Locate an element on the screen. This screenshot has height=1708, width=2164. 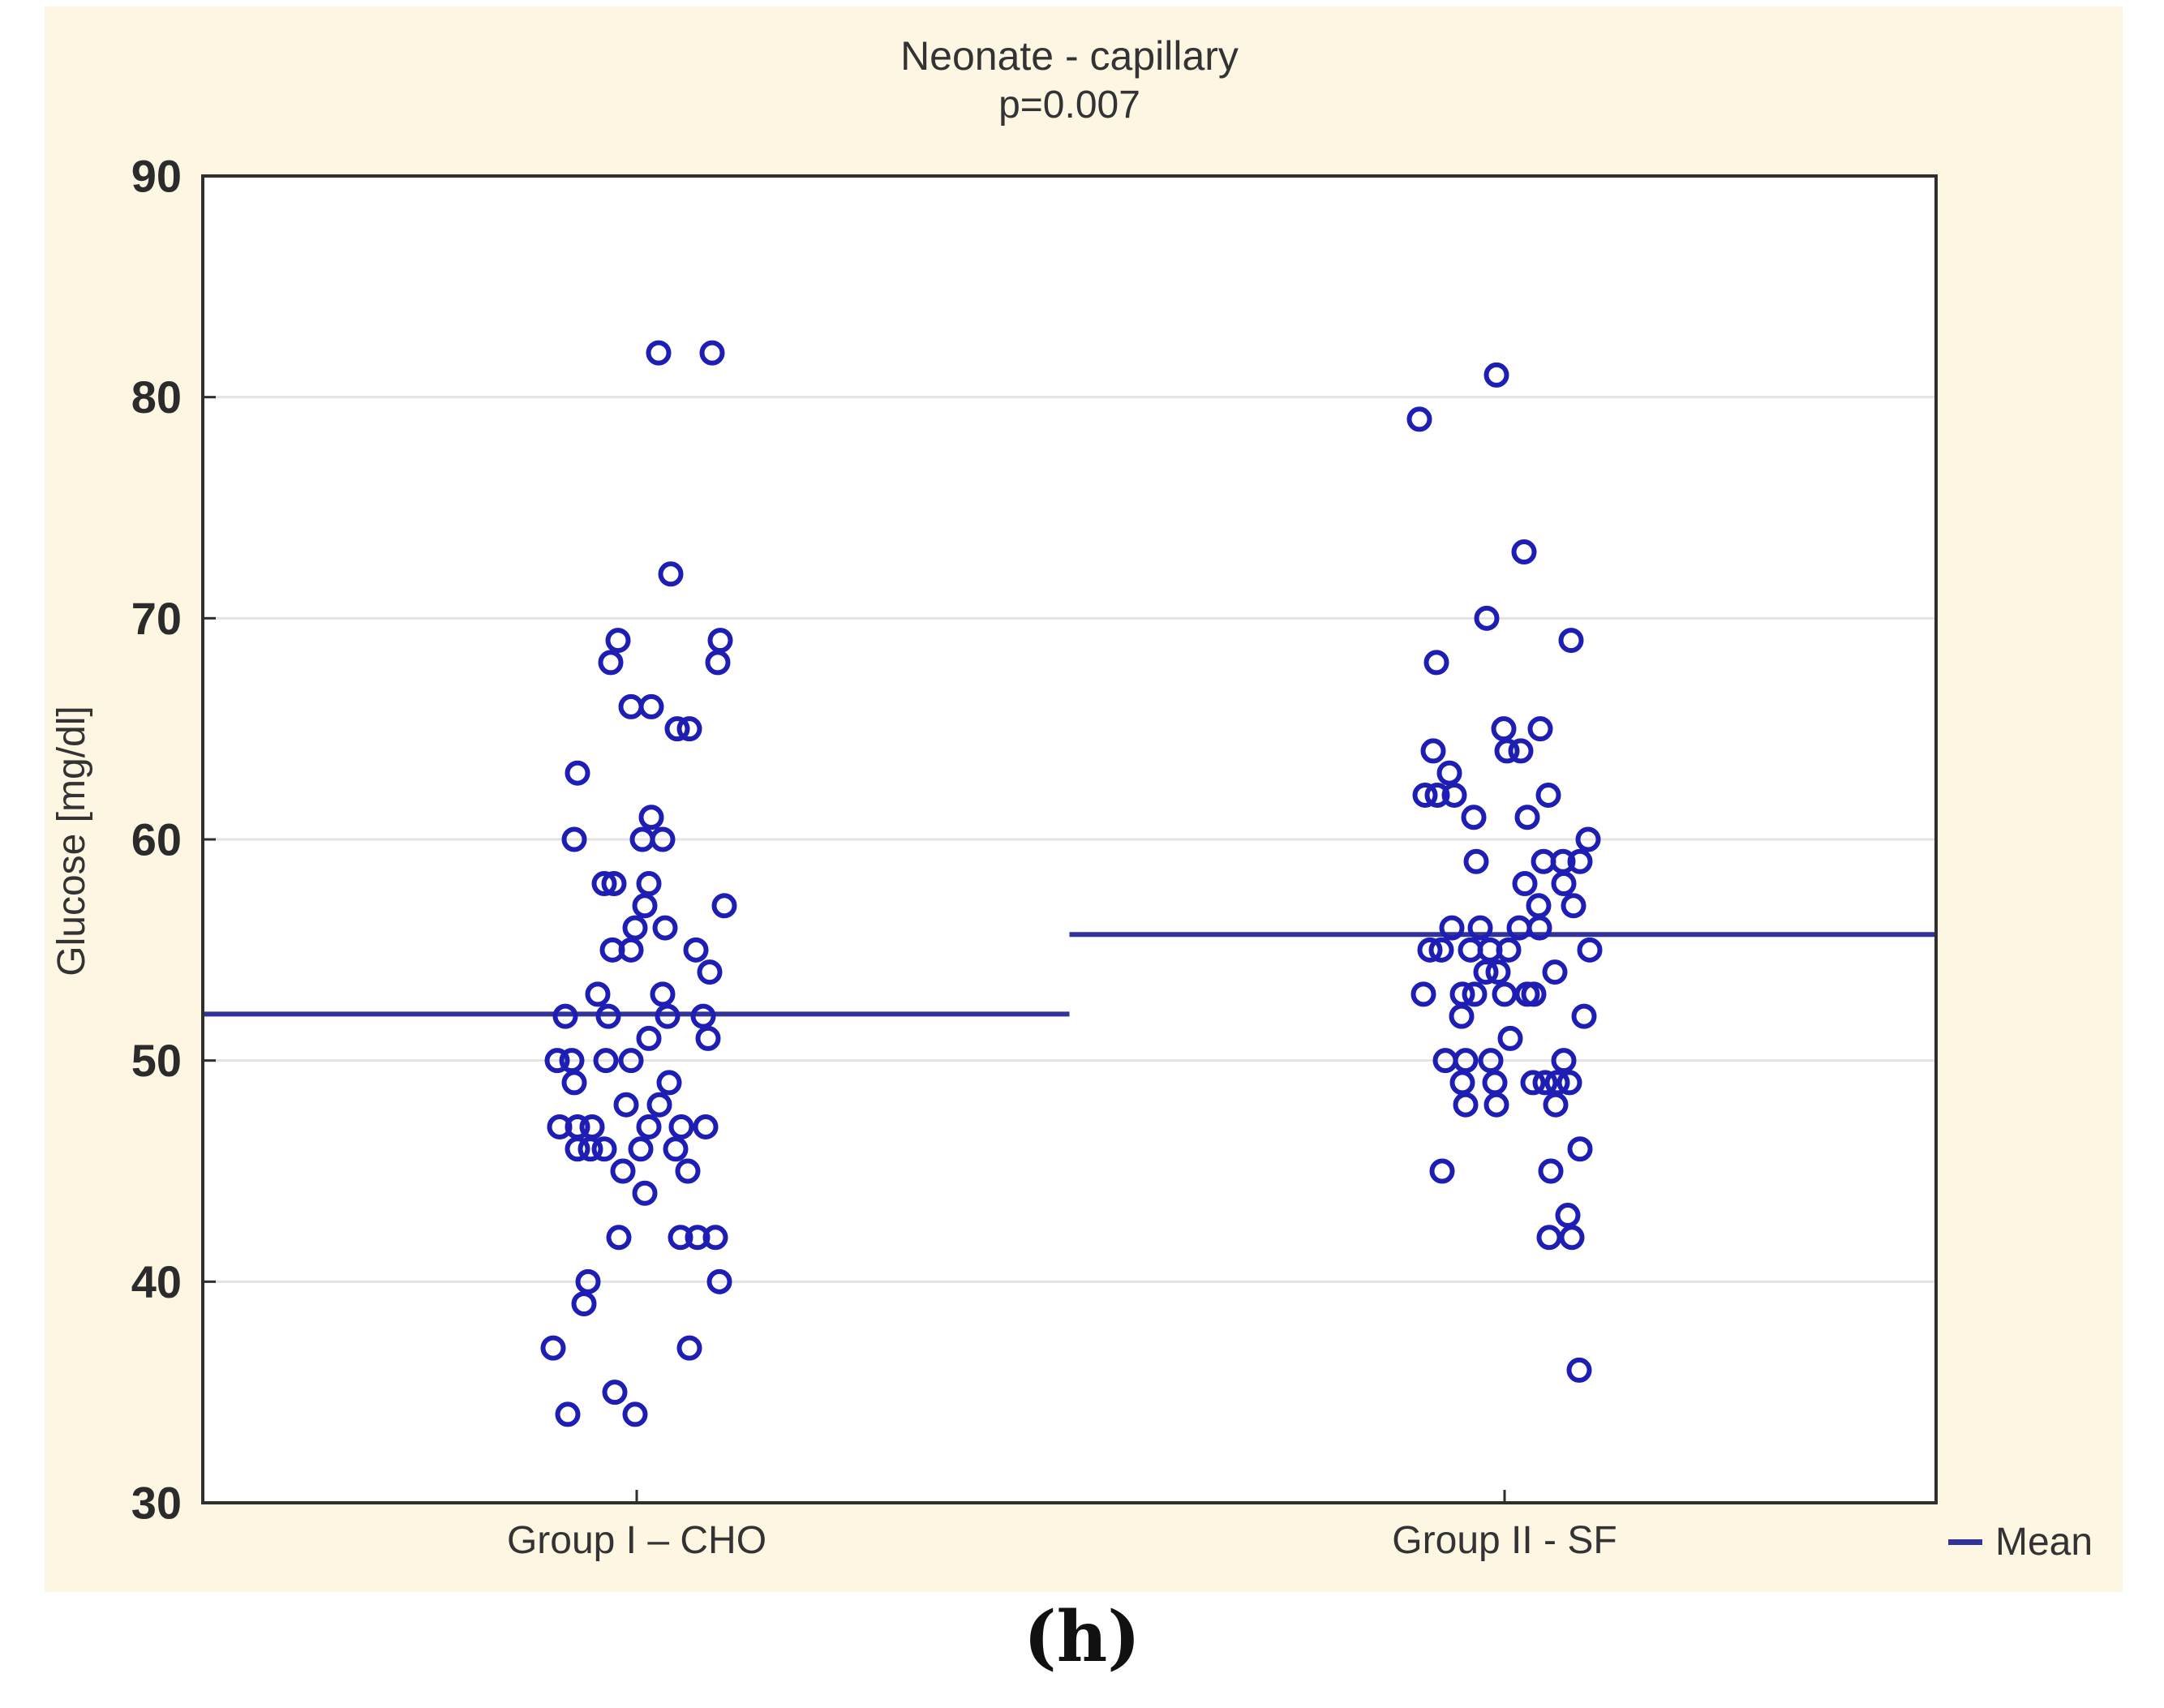
legend-label-mean: Mean is located at coordinates (2044, 1542).